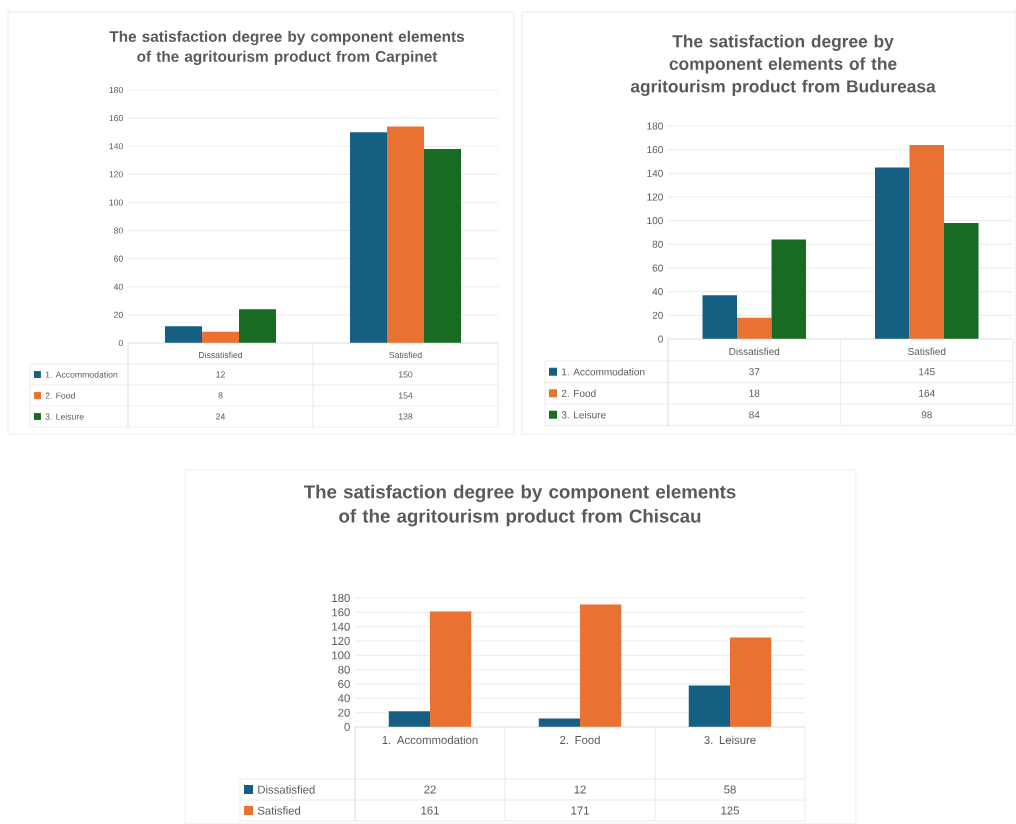 The image size is (1016, 824). What do you see at coordinates (279, 810) in the screenshot?
I see `legend-label: Satisfied` at bounding box center [279, 810].